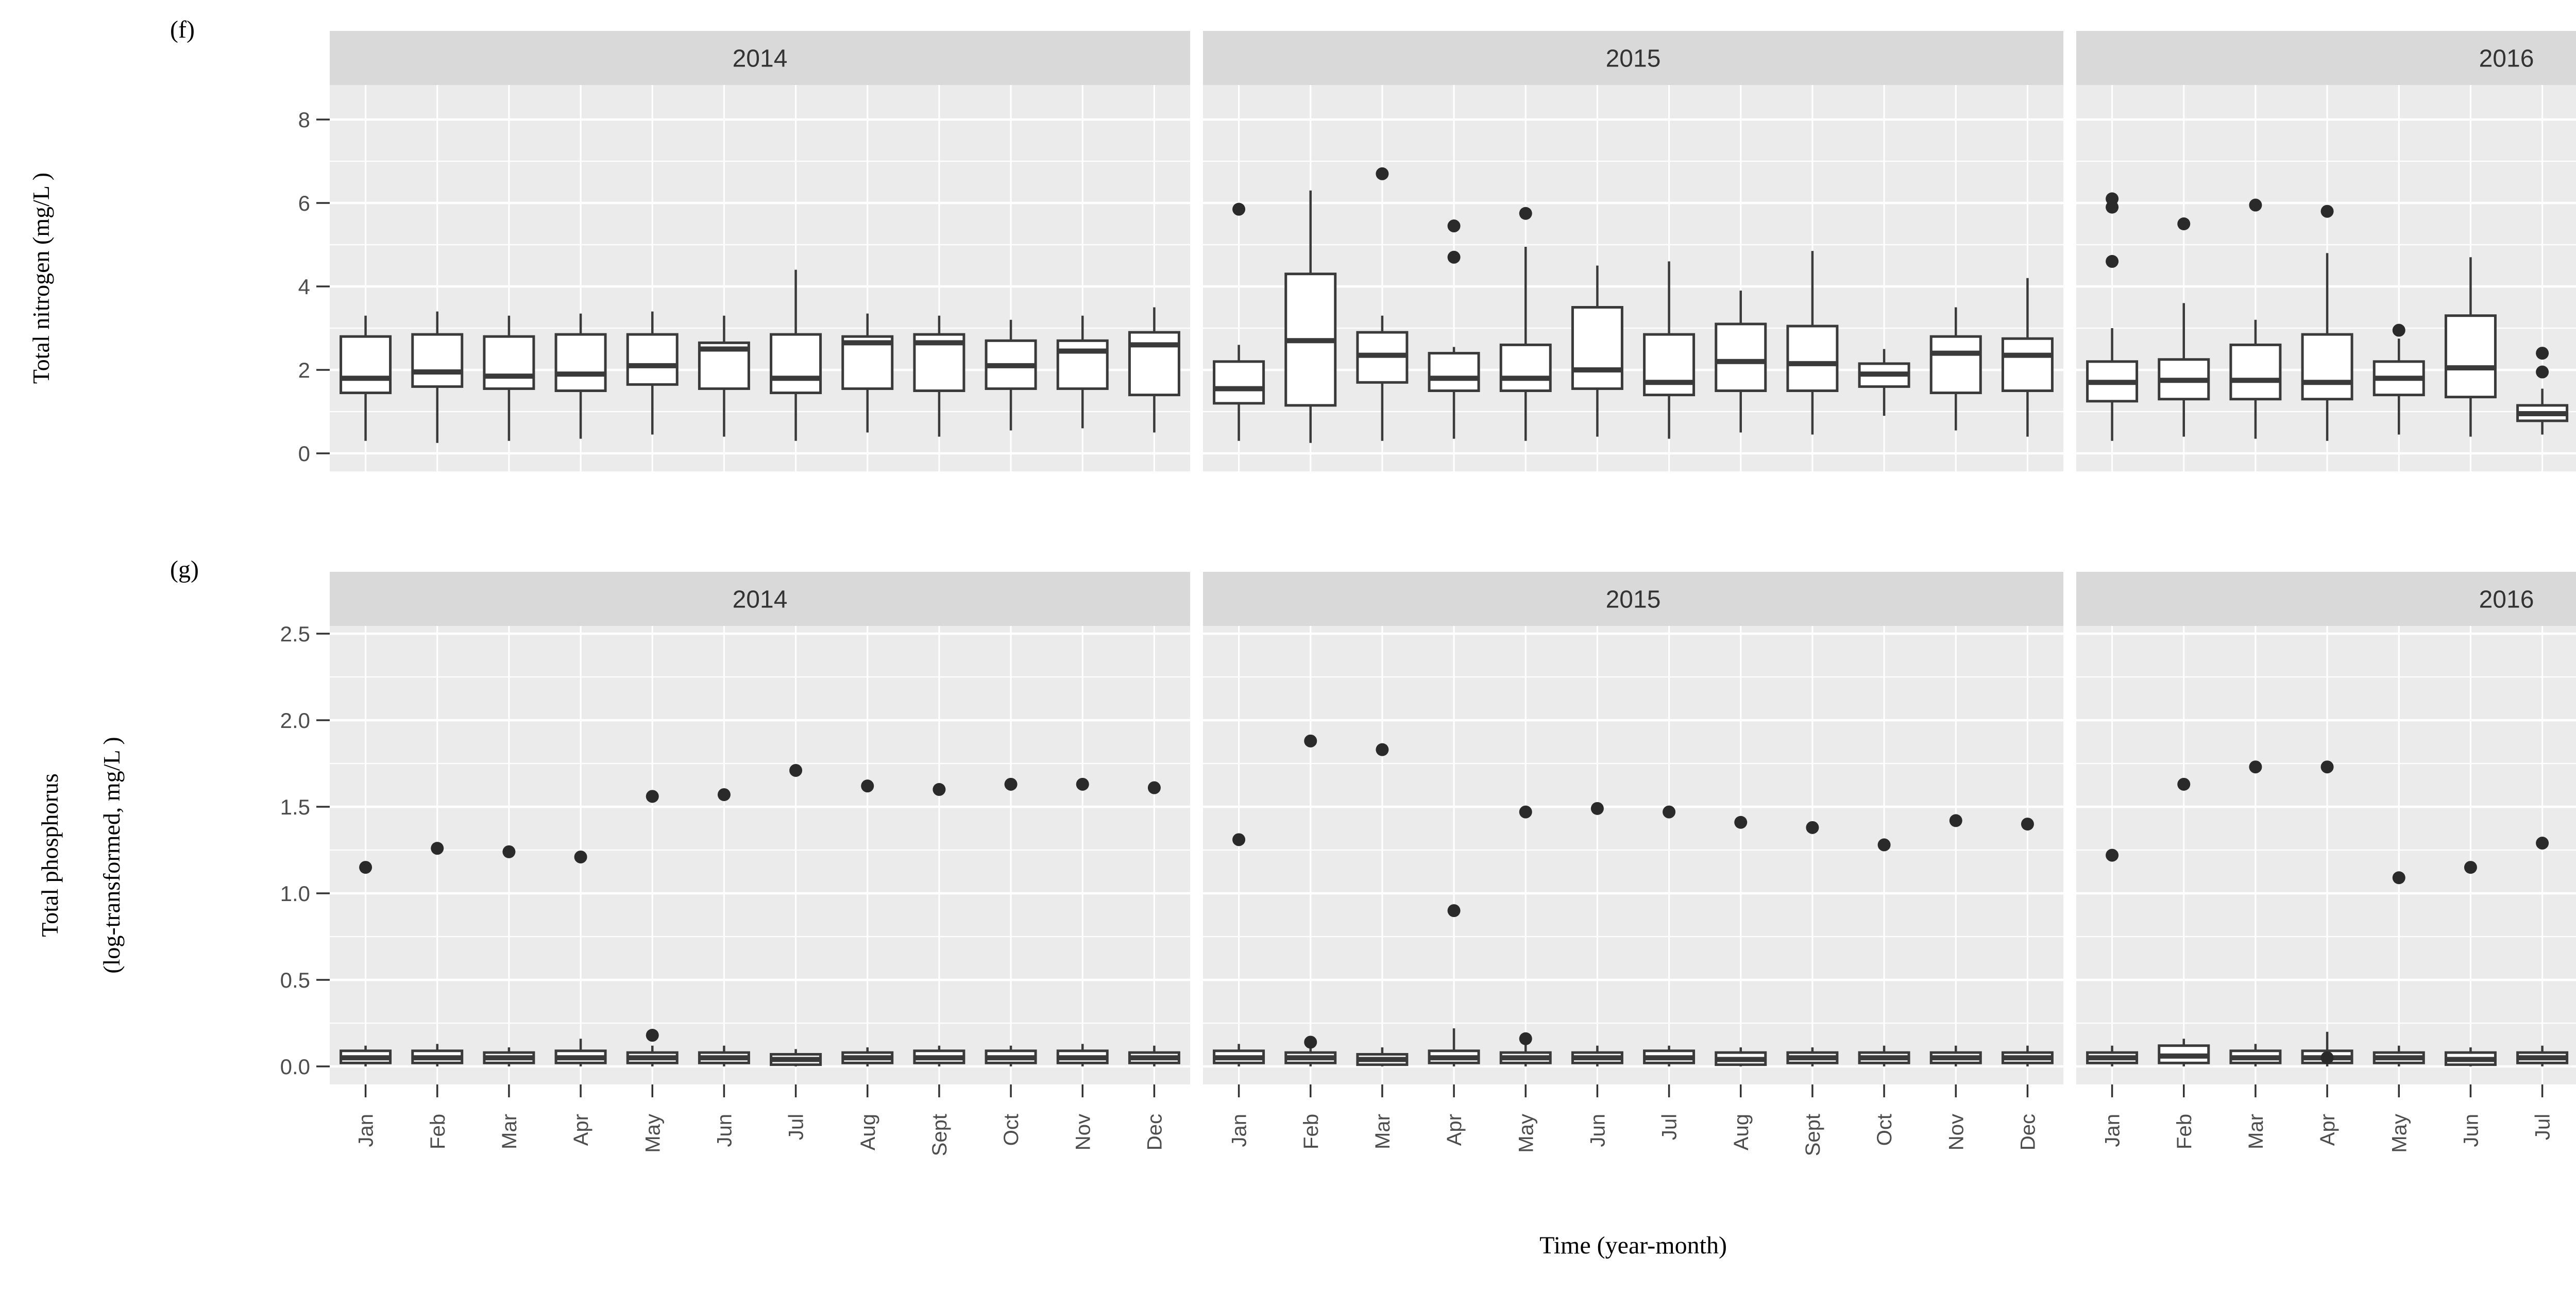 The image size is (2576, 1290). Describe the element at coordinates (1597, 934) in the screenshot. I see `boxplot-g-2015-Jun` at that location.